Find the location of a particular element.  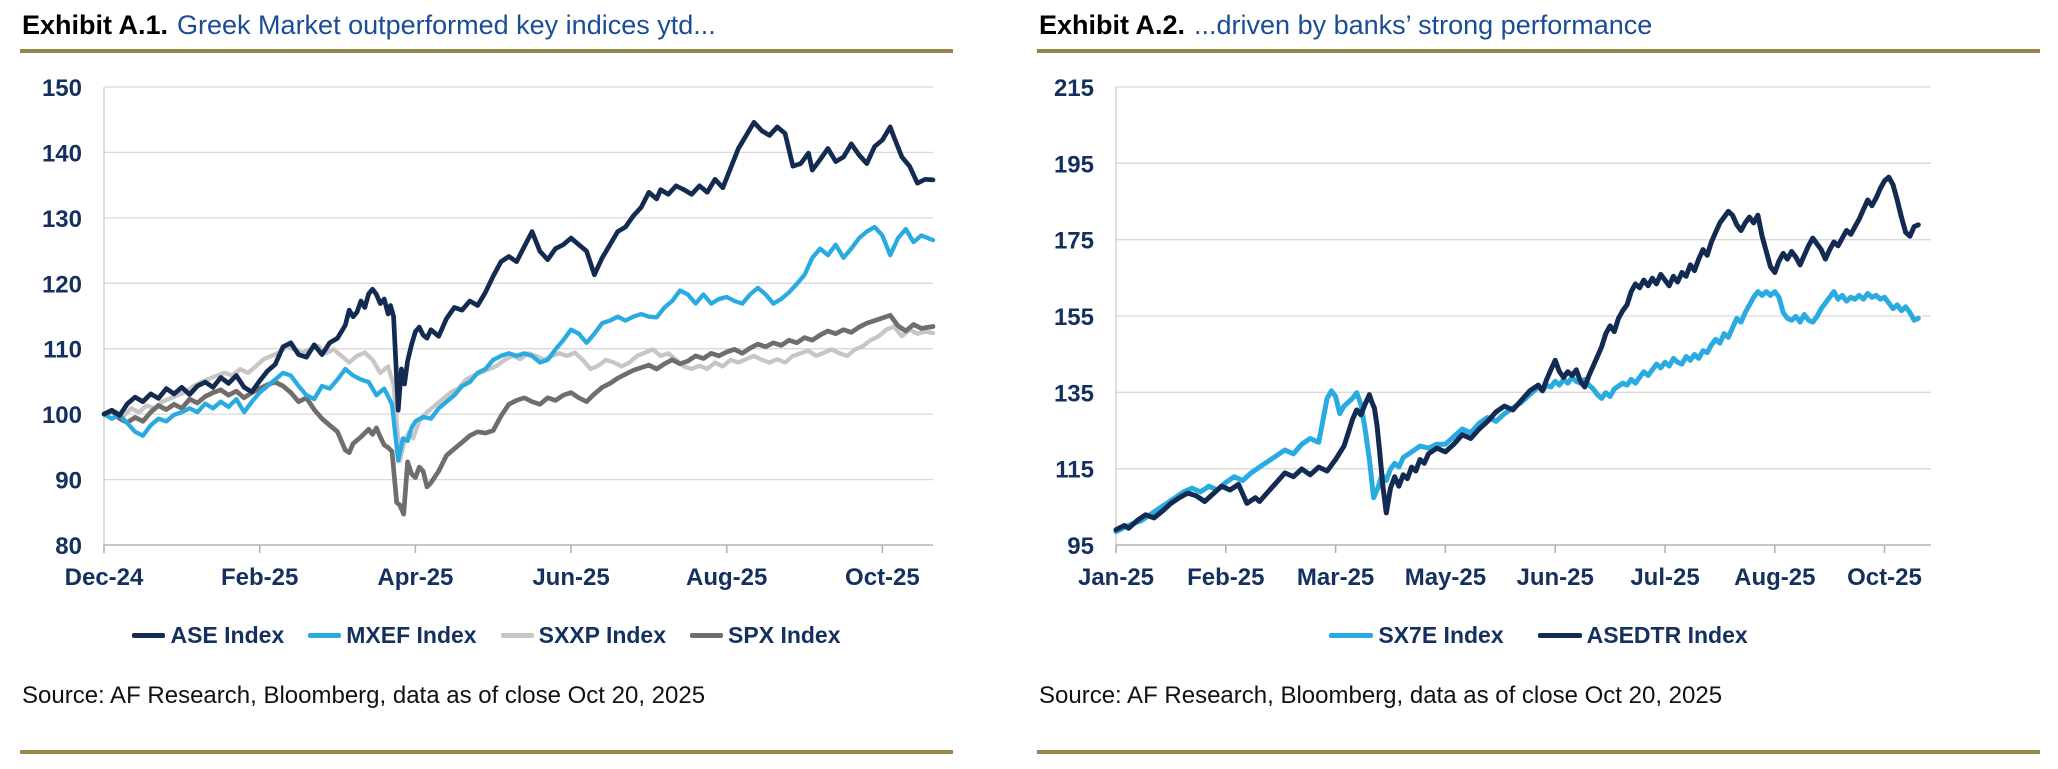

x-tick-label: Jan-25 is located at coordinates (1116, 577).